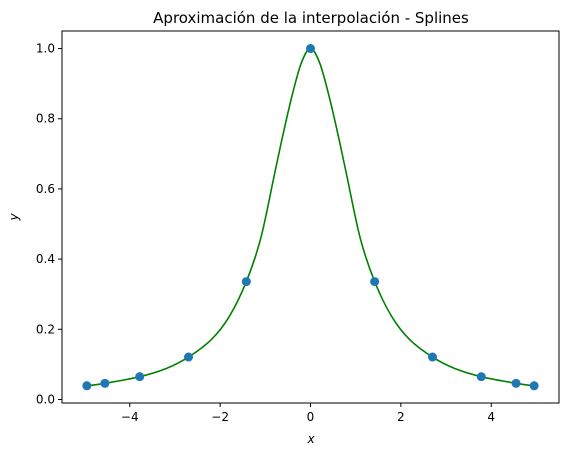  What do you see at coordinates (310, 439) in the screenshot?
I see `x-axis-label: x` at bounding box center [310, 439].